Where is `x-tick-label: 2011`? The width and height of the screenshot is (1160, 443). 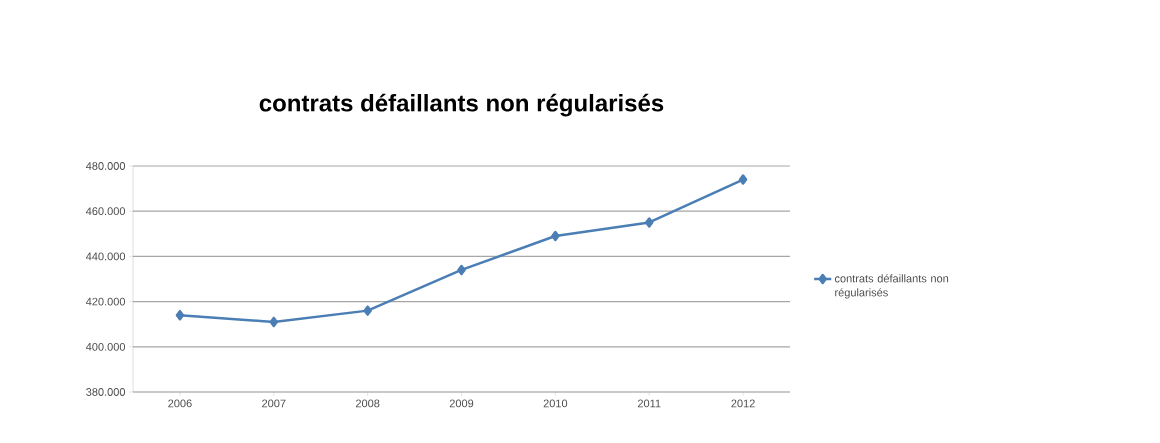
x-tick-label: 2011 is located at coordinates (649, 403).